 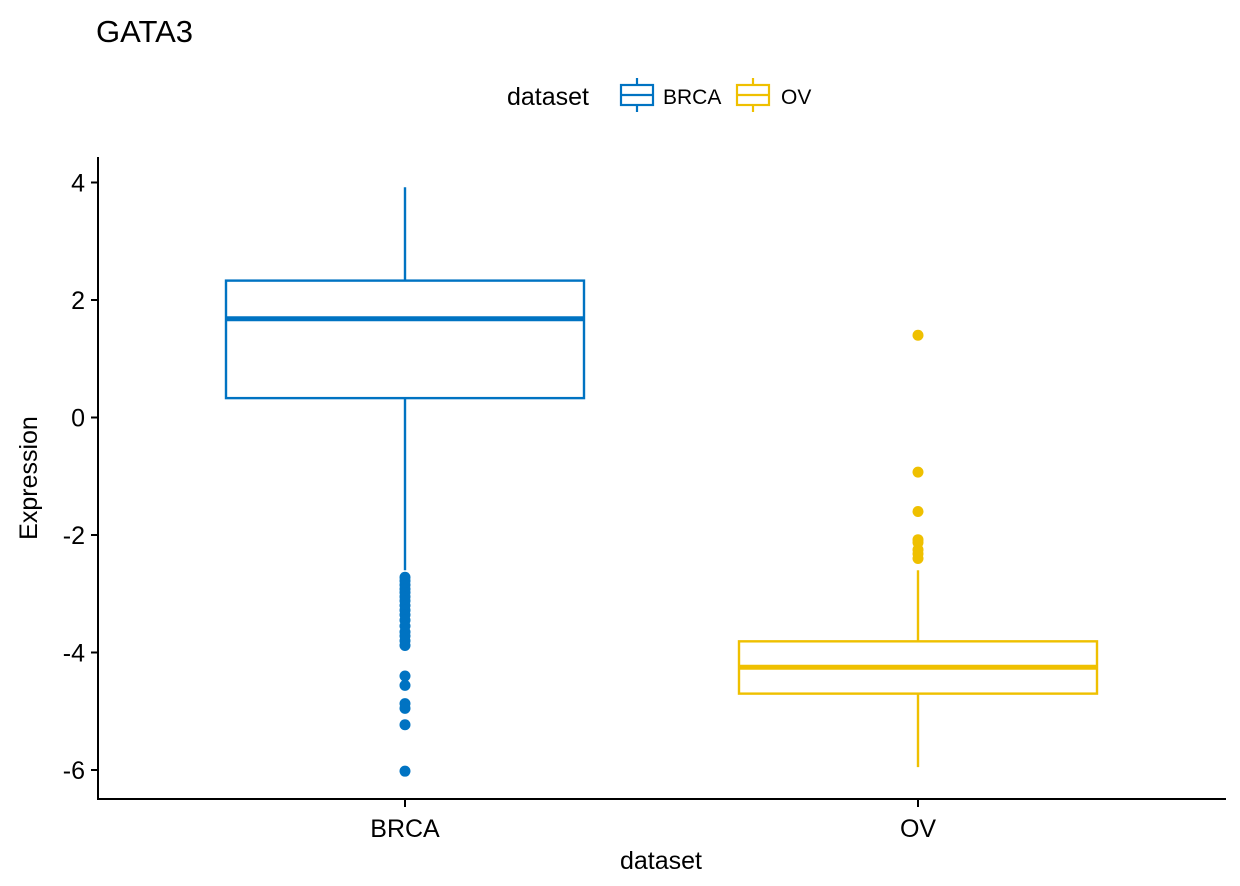 What do you see at coordinates (74, 654) in the screenshot?
I see `y-tick-label: -4` at bounding box center [74, 654].